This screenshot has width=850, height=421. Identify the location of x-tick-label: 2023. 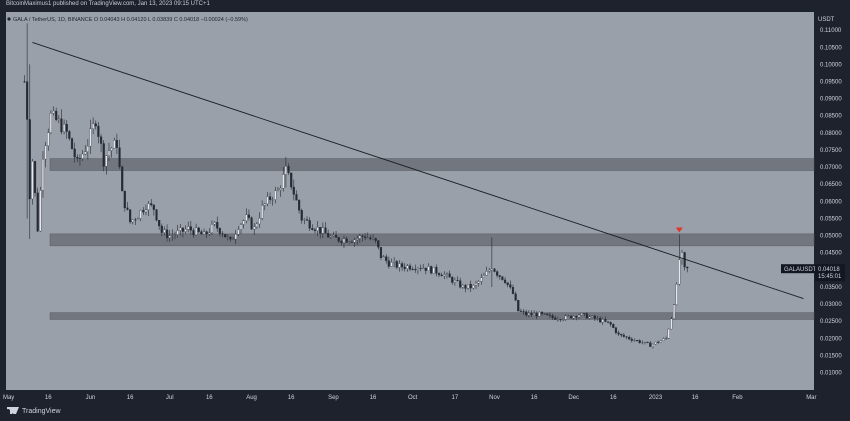
(656, 398).